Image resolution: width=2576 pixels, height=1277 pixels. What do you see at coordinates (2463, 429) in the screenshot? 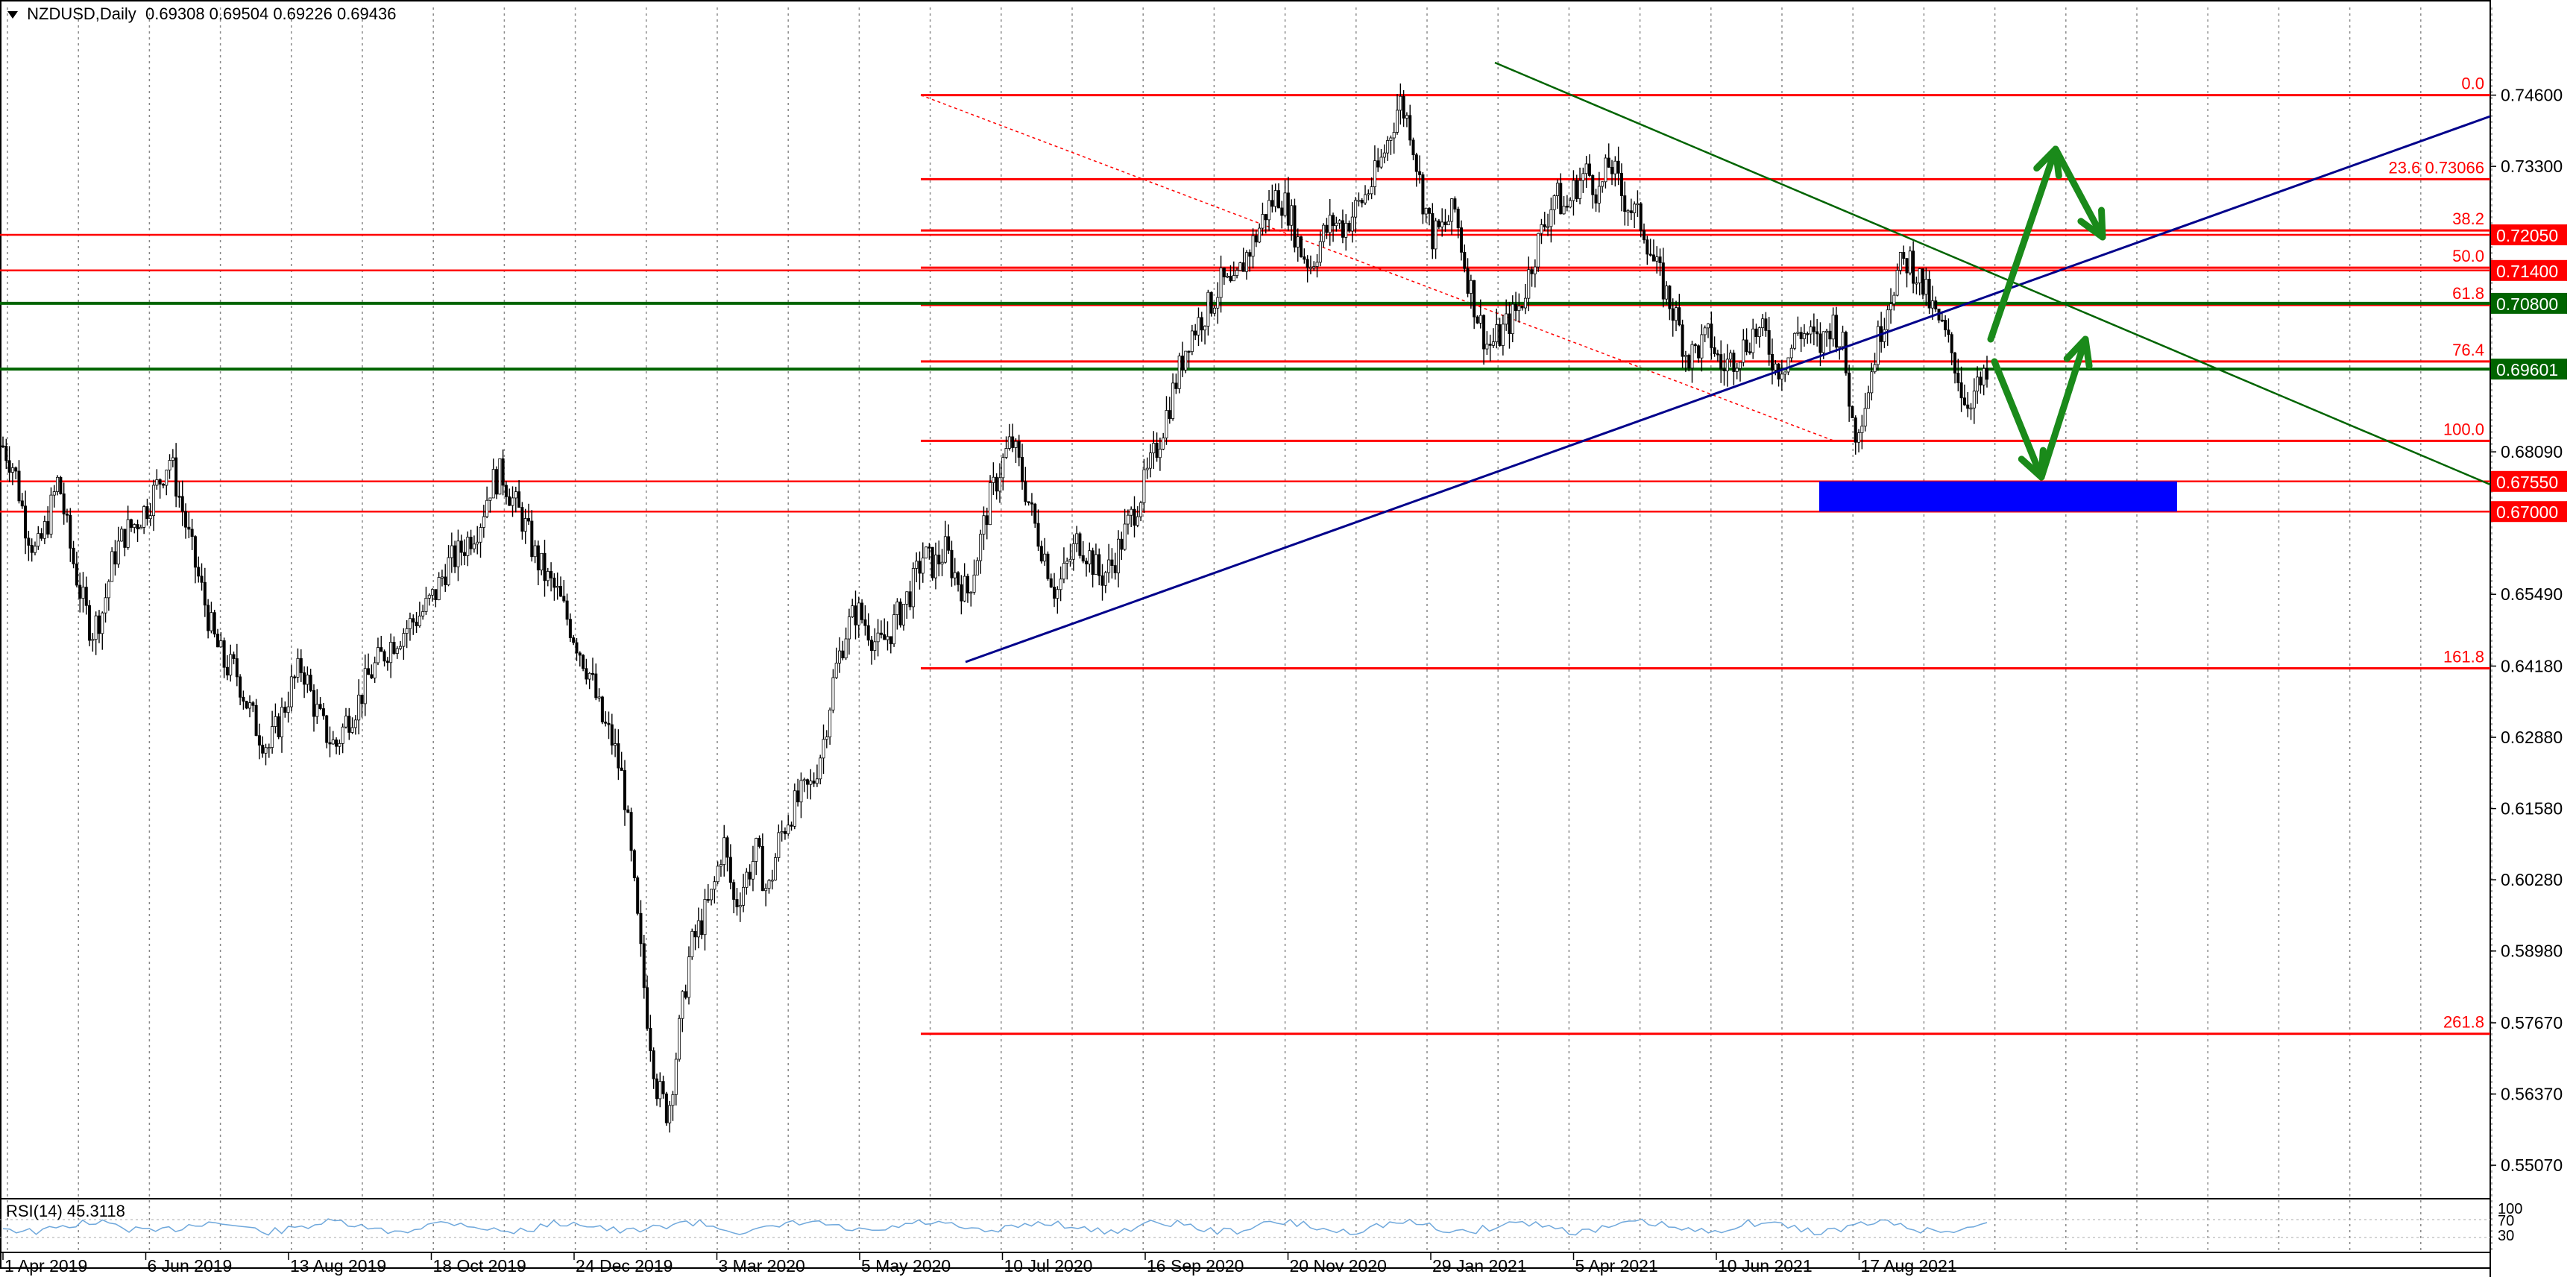
I see `fib-level-label: 100.0` at bounding box center [2463, 429].